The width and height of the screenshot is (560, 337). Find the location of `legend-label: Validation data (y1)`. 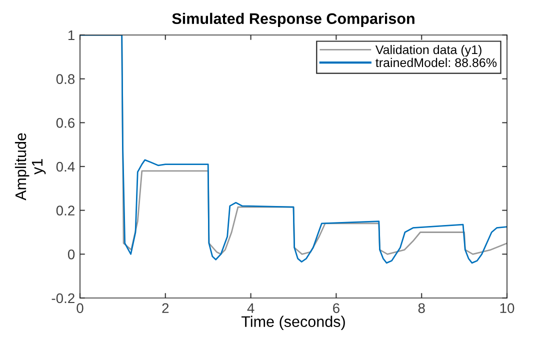

legend-label: Validation data (y1) is located at coordinates (428, 51).